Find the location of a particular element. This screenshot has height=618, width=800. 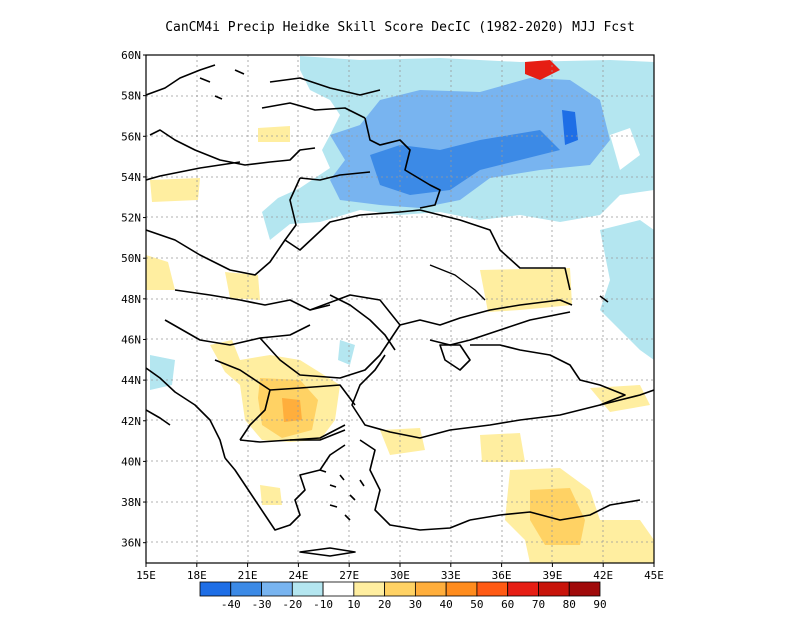

lon-tick-label: 33E is located at coordinates (451, 575).